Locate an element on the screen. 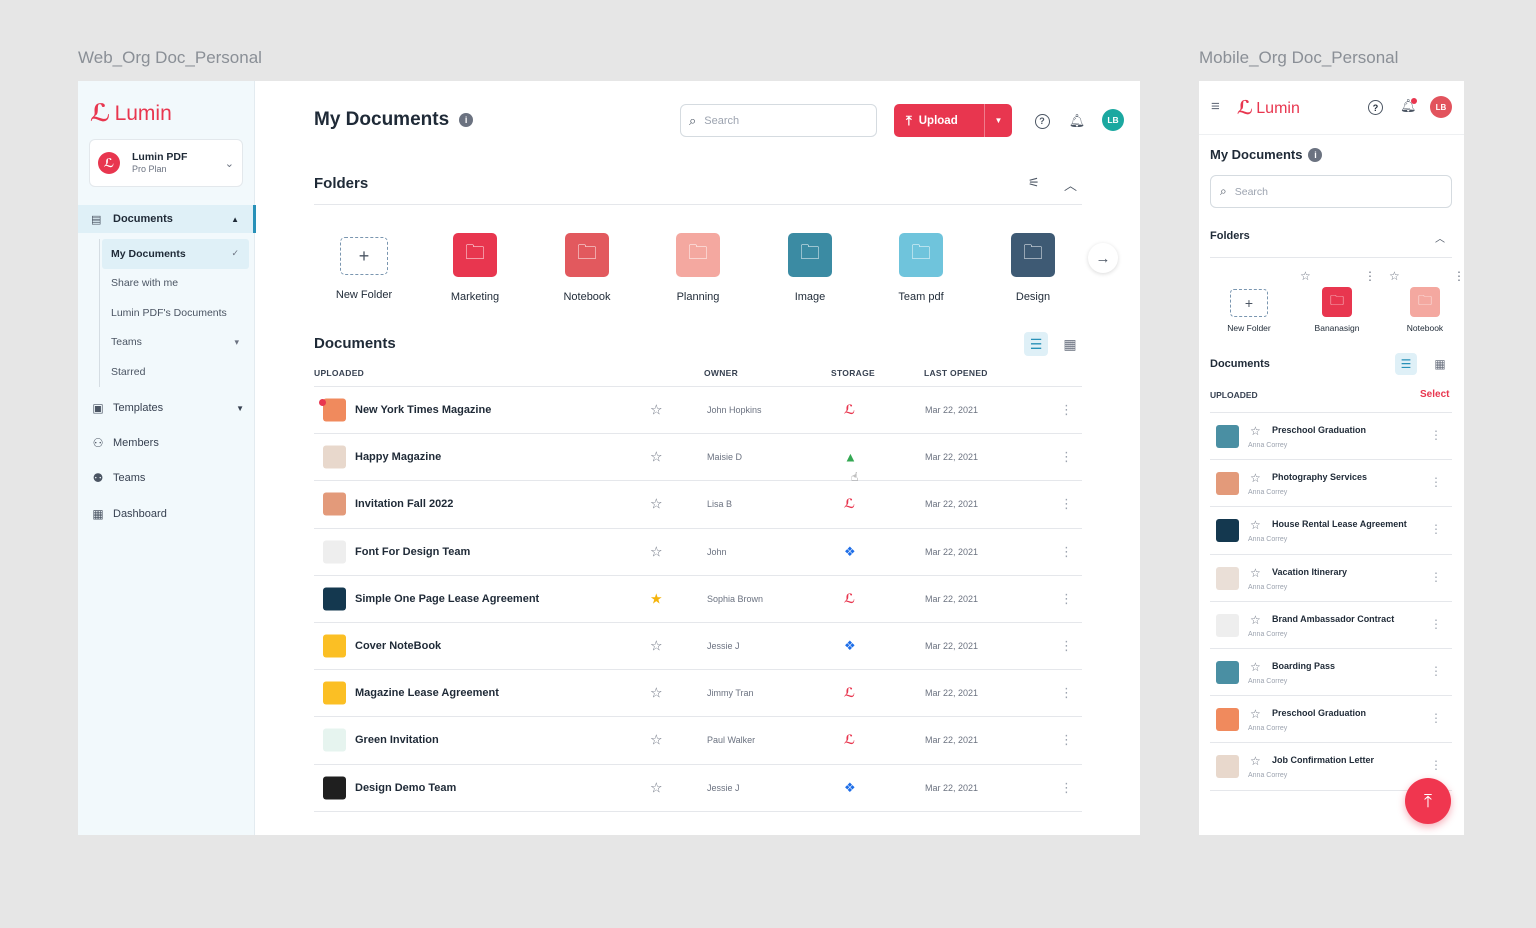 The height and width of the screenshot is (928, 1536). table-row: Design Demo Team ☆ Jessie J ❖ Mar 22, 2021 ⋮ is located at coordinates (698, 788).